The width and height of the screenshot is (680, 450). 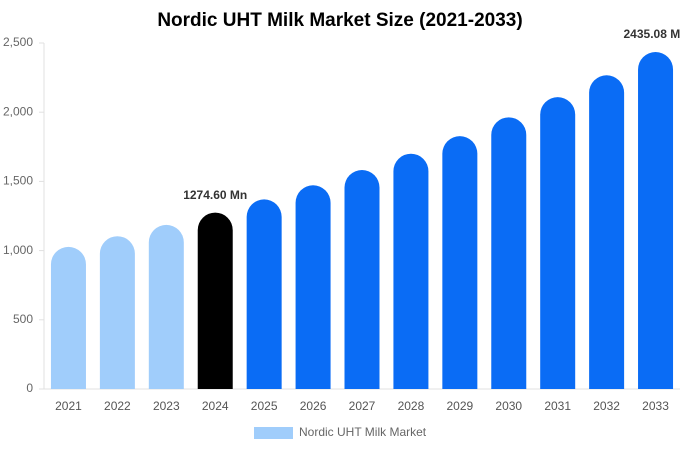 What do you see at coordinates (29, 388) in the screenshot?
I see `y-tick-label: 0` at bounding box center [29, 388].